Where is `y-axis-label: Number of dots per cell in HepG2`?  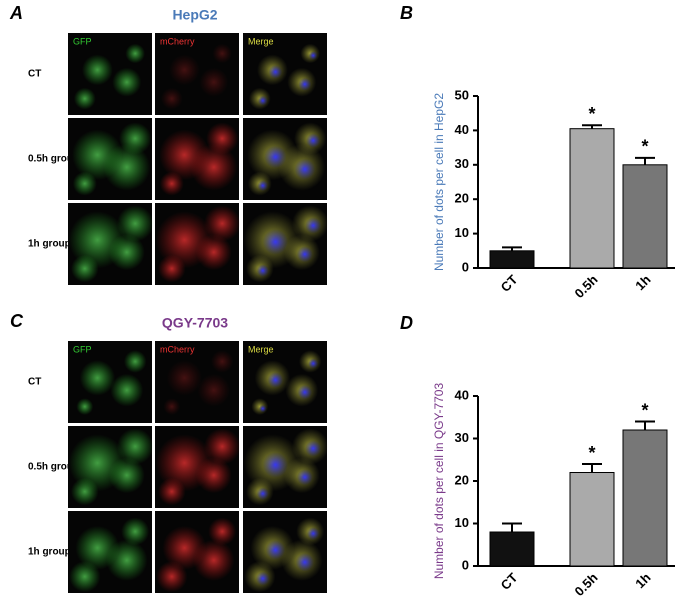 y-axis-label: Number of dots per cell in HepG2 is located at coordinates (439, 182).